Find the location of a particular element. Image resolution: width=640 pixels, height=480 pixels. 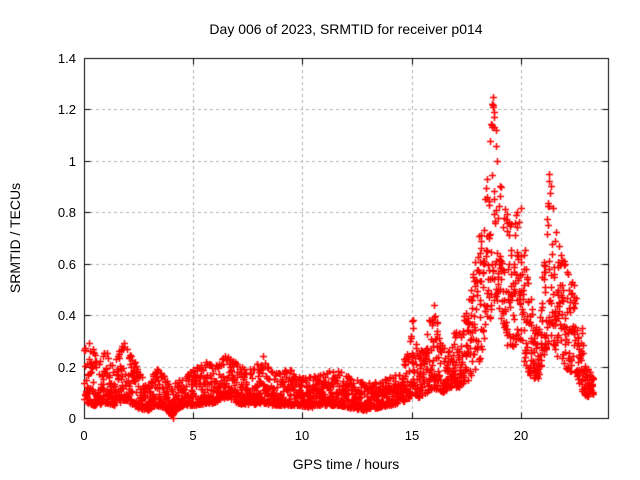

x-tick-label: 20 is located at coordinates (521, 435).